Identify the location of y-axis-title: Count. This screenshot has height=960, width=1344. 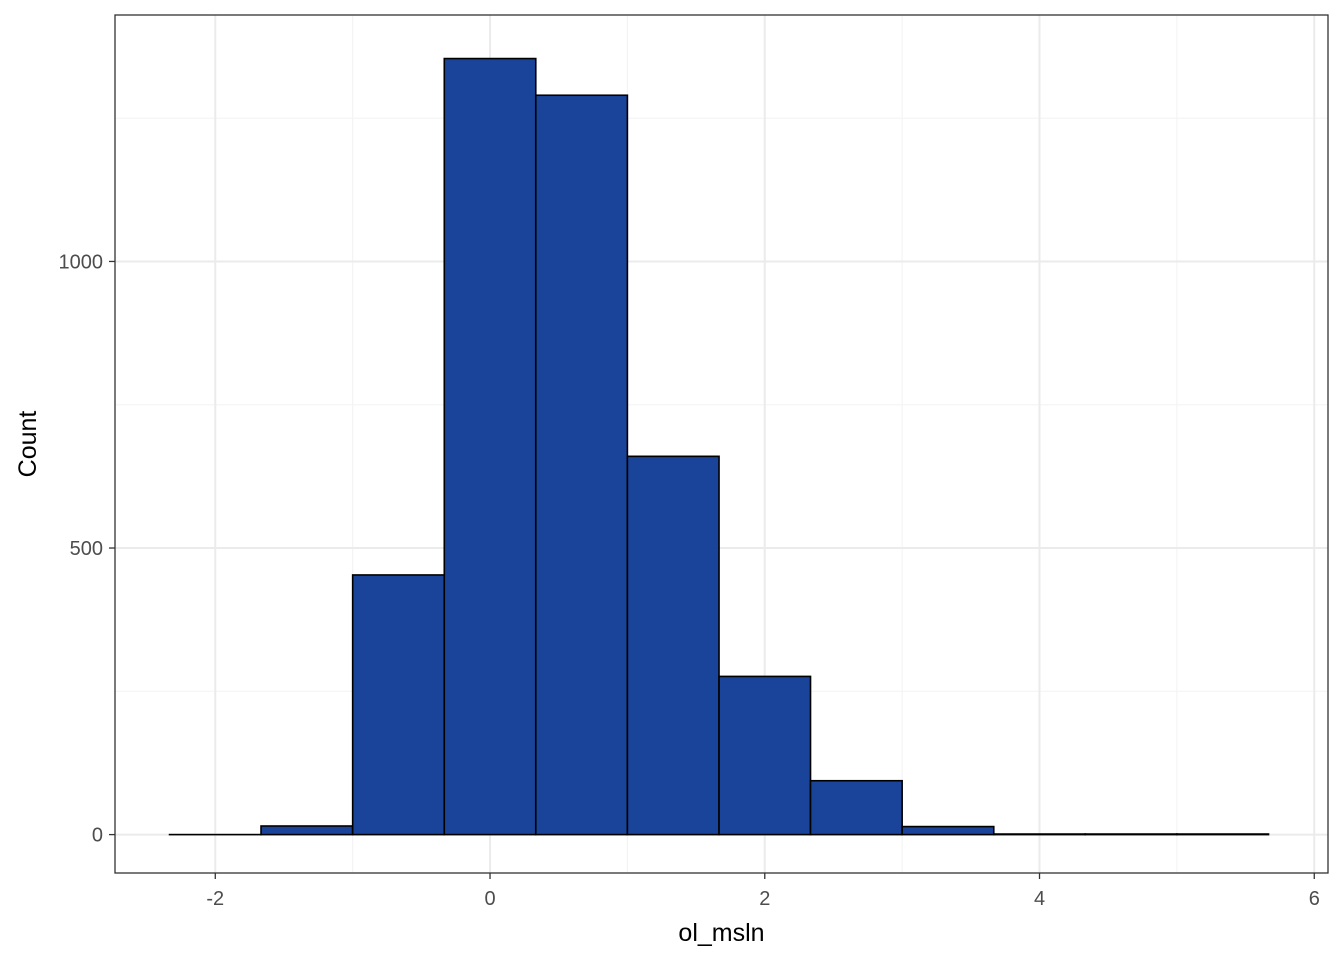
(28, 444).